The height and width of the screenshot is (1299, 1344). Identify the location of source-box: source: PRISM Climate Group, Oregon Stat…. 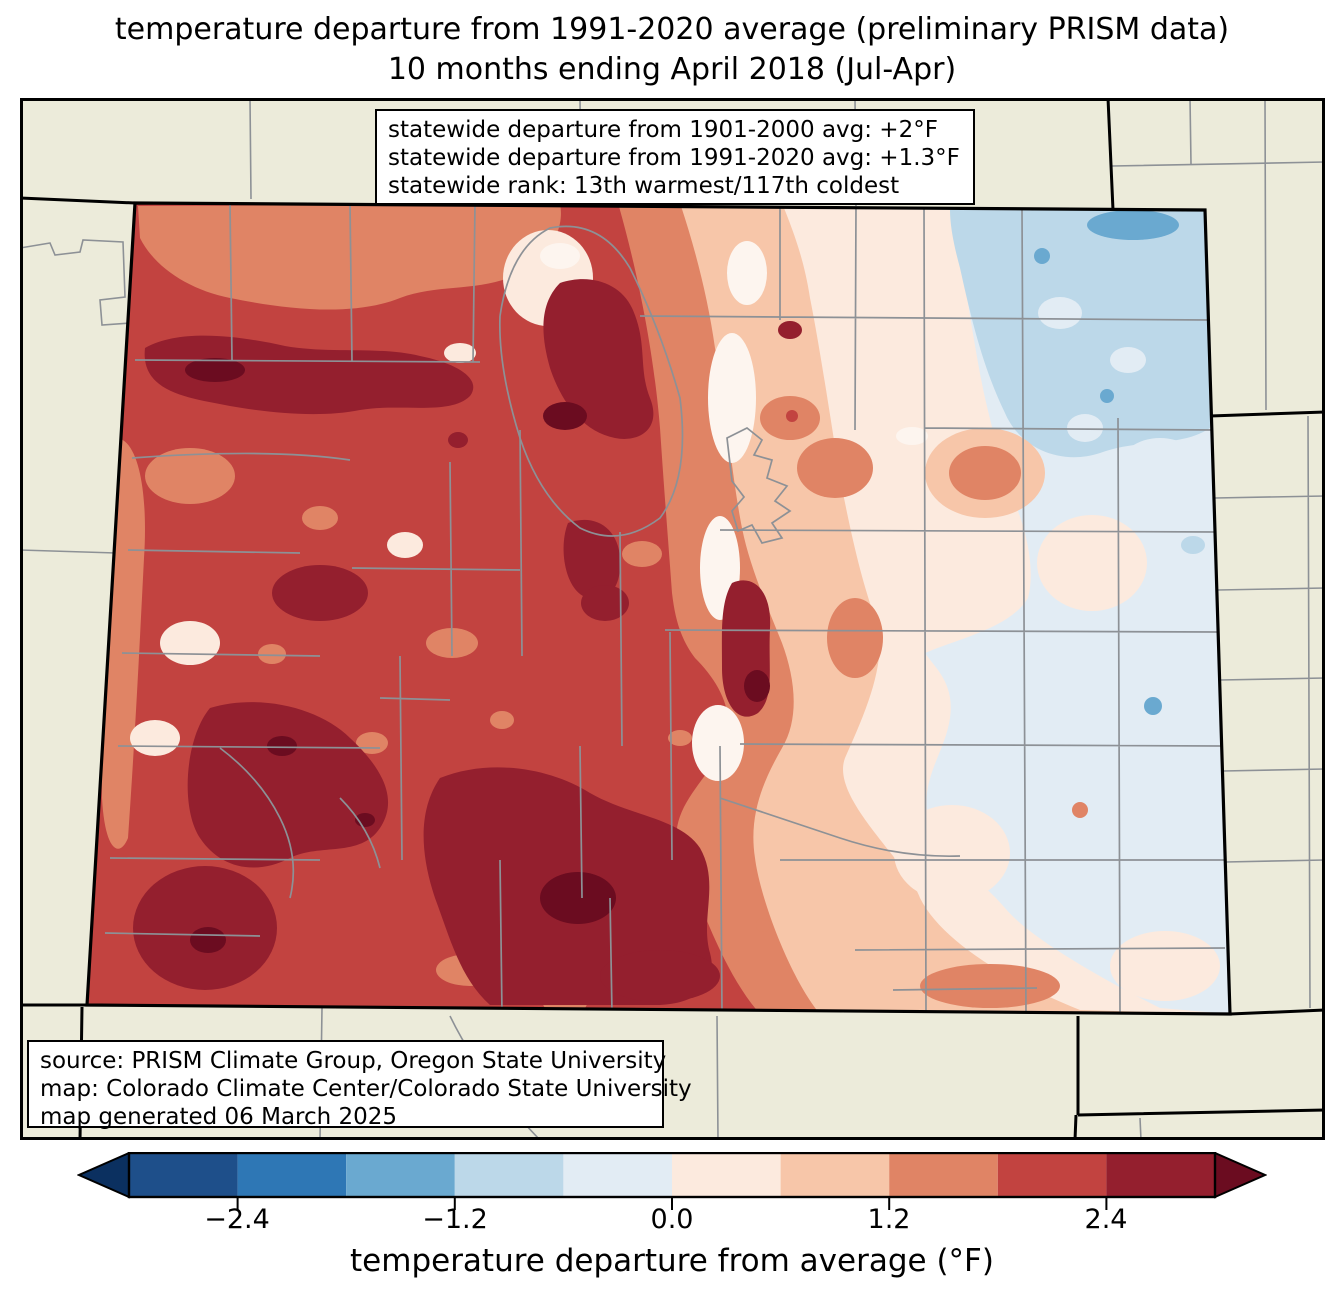
(359, 1085).